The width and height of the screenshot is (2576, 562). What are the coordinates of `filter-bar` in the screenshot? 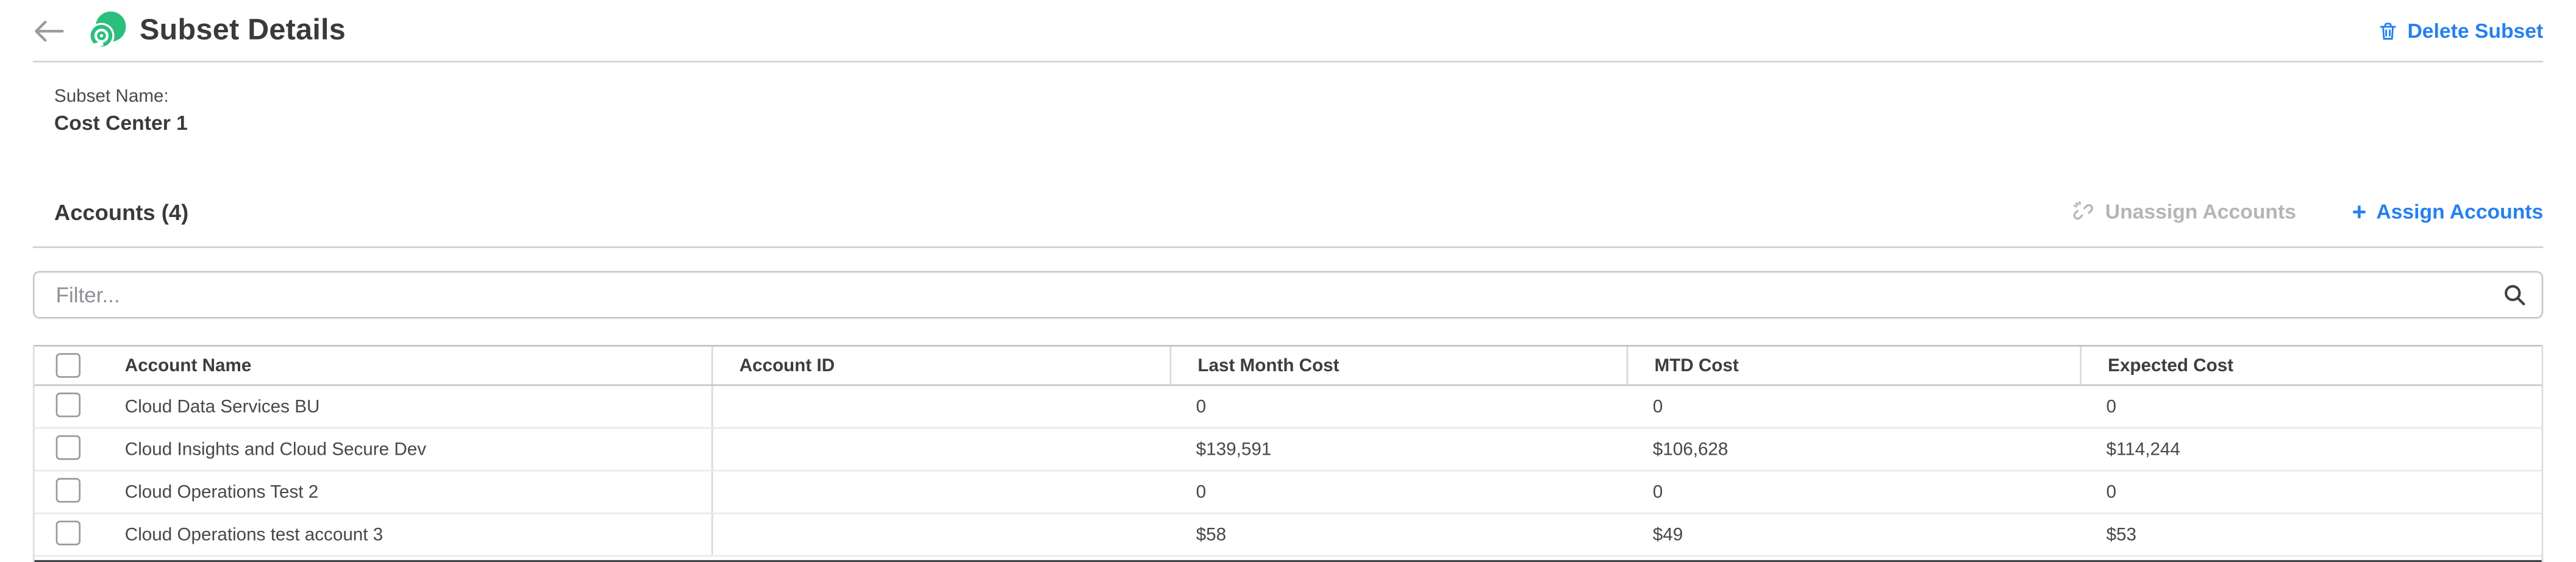 It's located at (1288, 295).